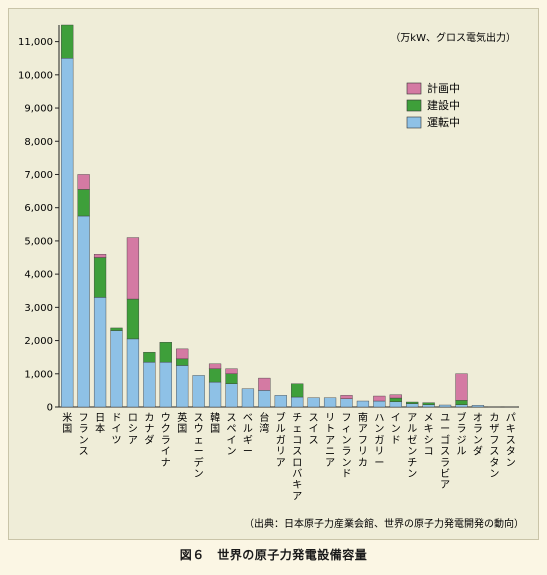  I want to click on category-label: スイス, so click(314, 429).